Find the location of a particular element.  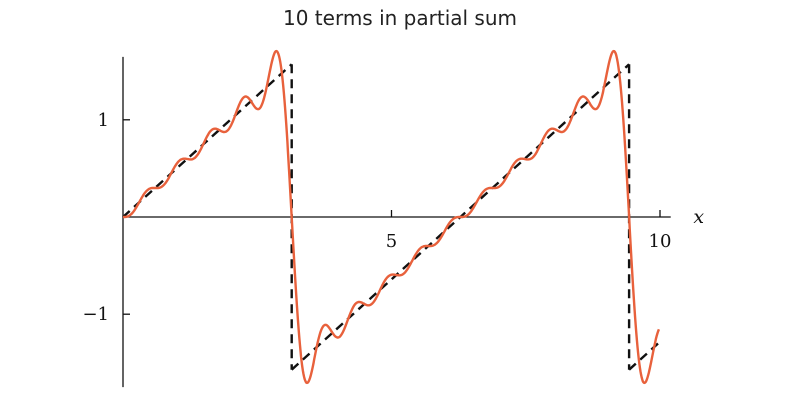

chart-title: 10 terms in partial sum is located at coordinates (400, 18).